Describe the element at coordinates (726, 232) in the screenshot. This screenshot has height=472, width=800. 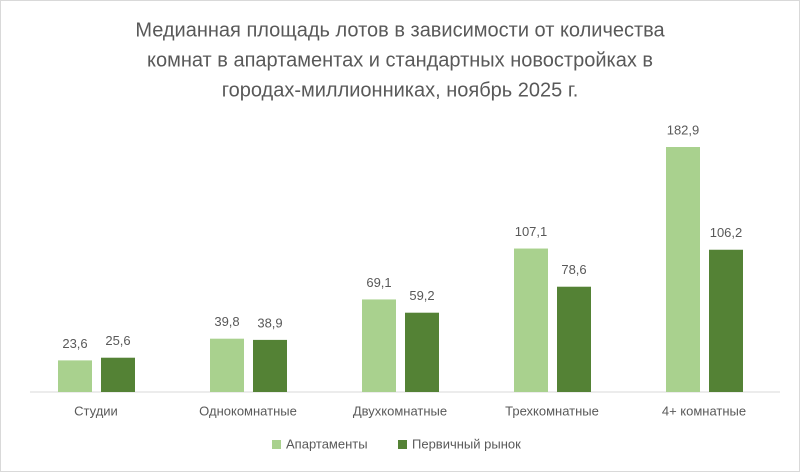
I see `value-label: 106,2` at that location.